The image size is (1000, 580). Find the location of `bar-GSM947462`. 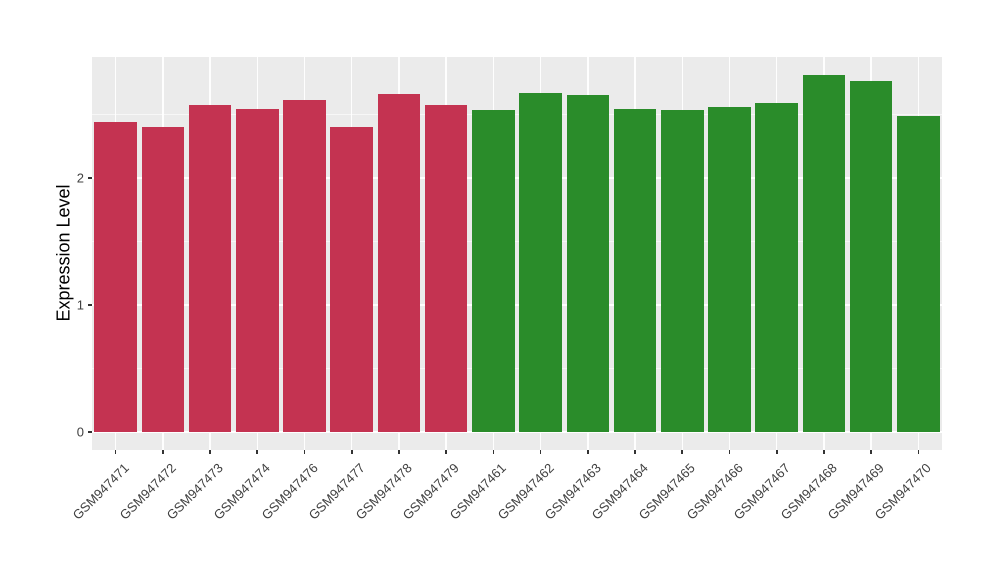

bar-GSM947462 is located at coordinates (540, 262).